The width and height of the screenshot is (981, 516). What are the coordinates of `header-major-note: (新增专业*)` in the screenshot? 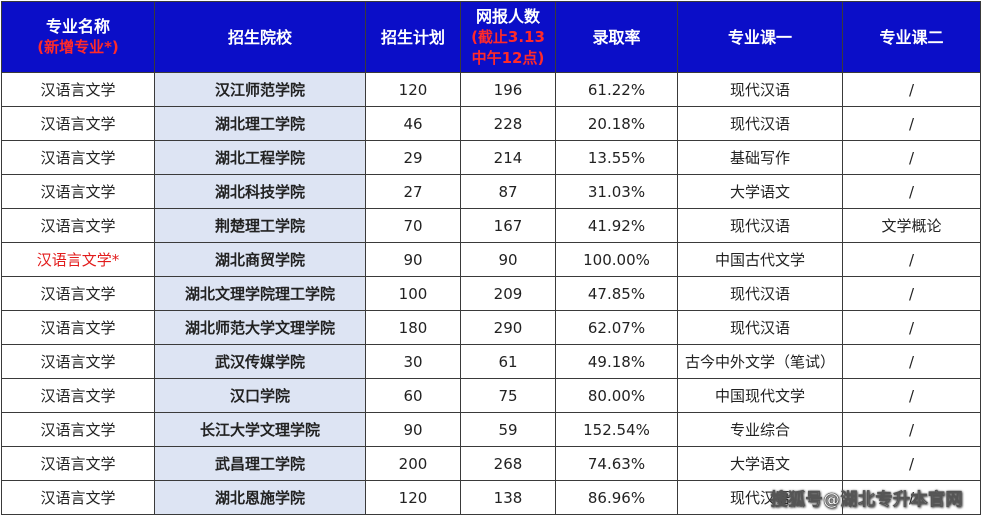 It's located at (78, 47).